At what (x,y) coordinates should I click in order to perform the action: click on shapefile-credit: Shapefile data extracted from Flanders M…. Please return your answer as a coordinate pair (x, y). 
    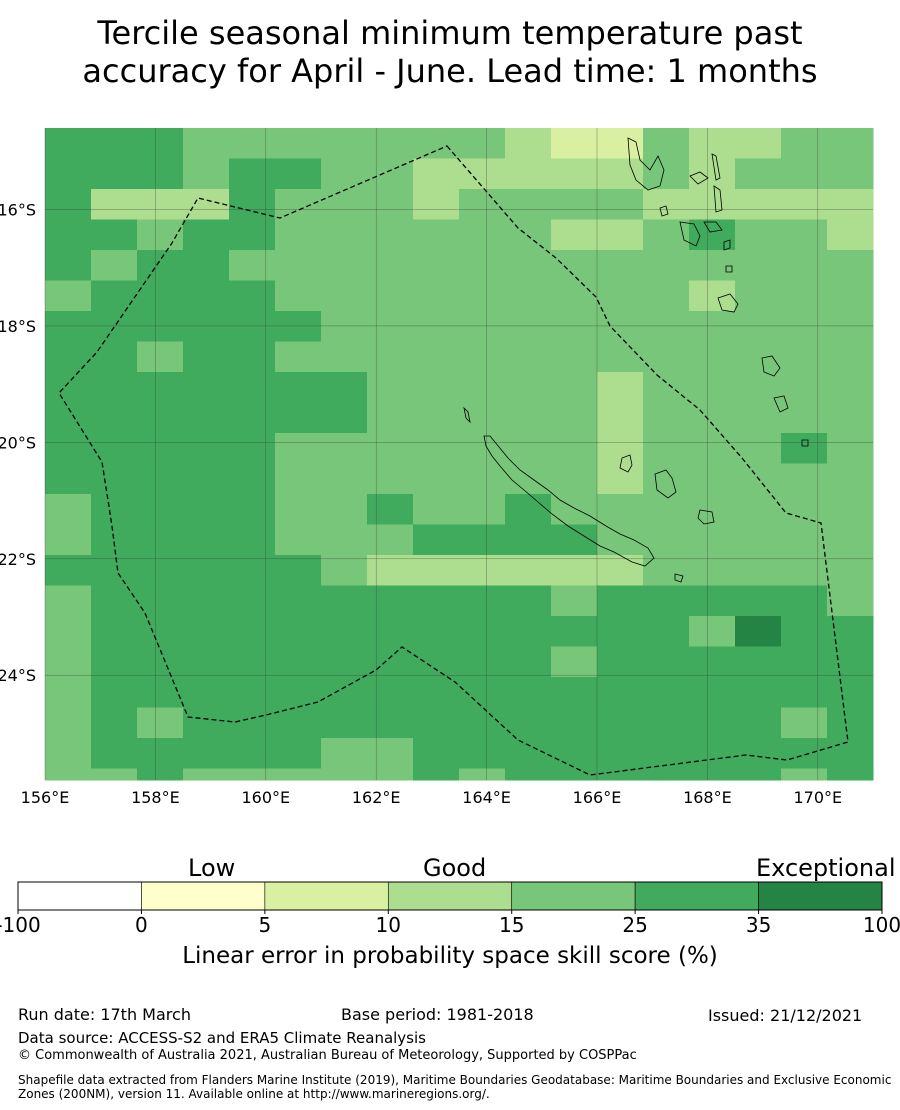
    Looking at the image, I should click on (455, 1087).